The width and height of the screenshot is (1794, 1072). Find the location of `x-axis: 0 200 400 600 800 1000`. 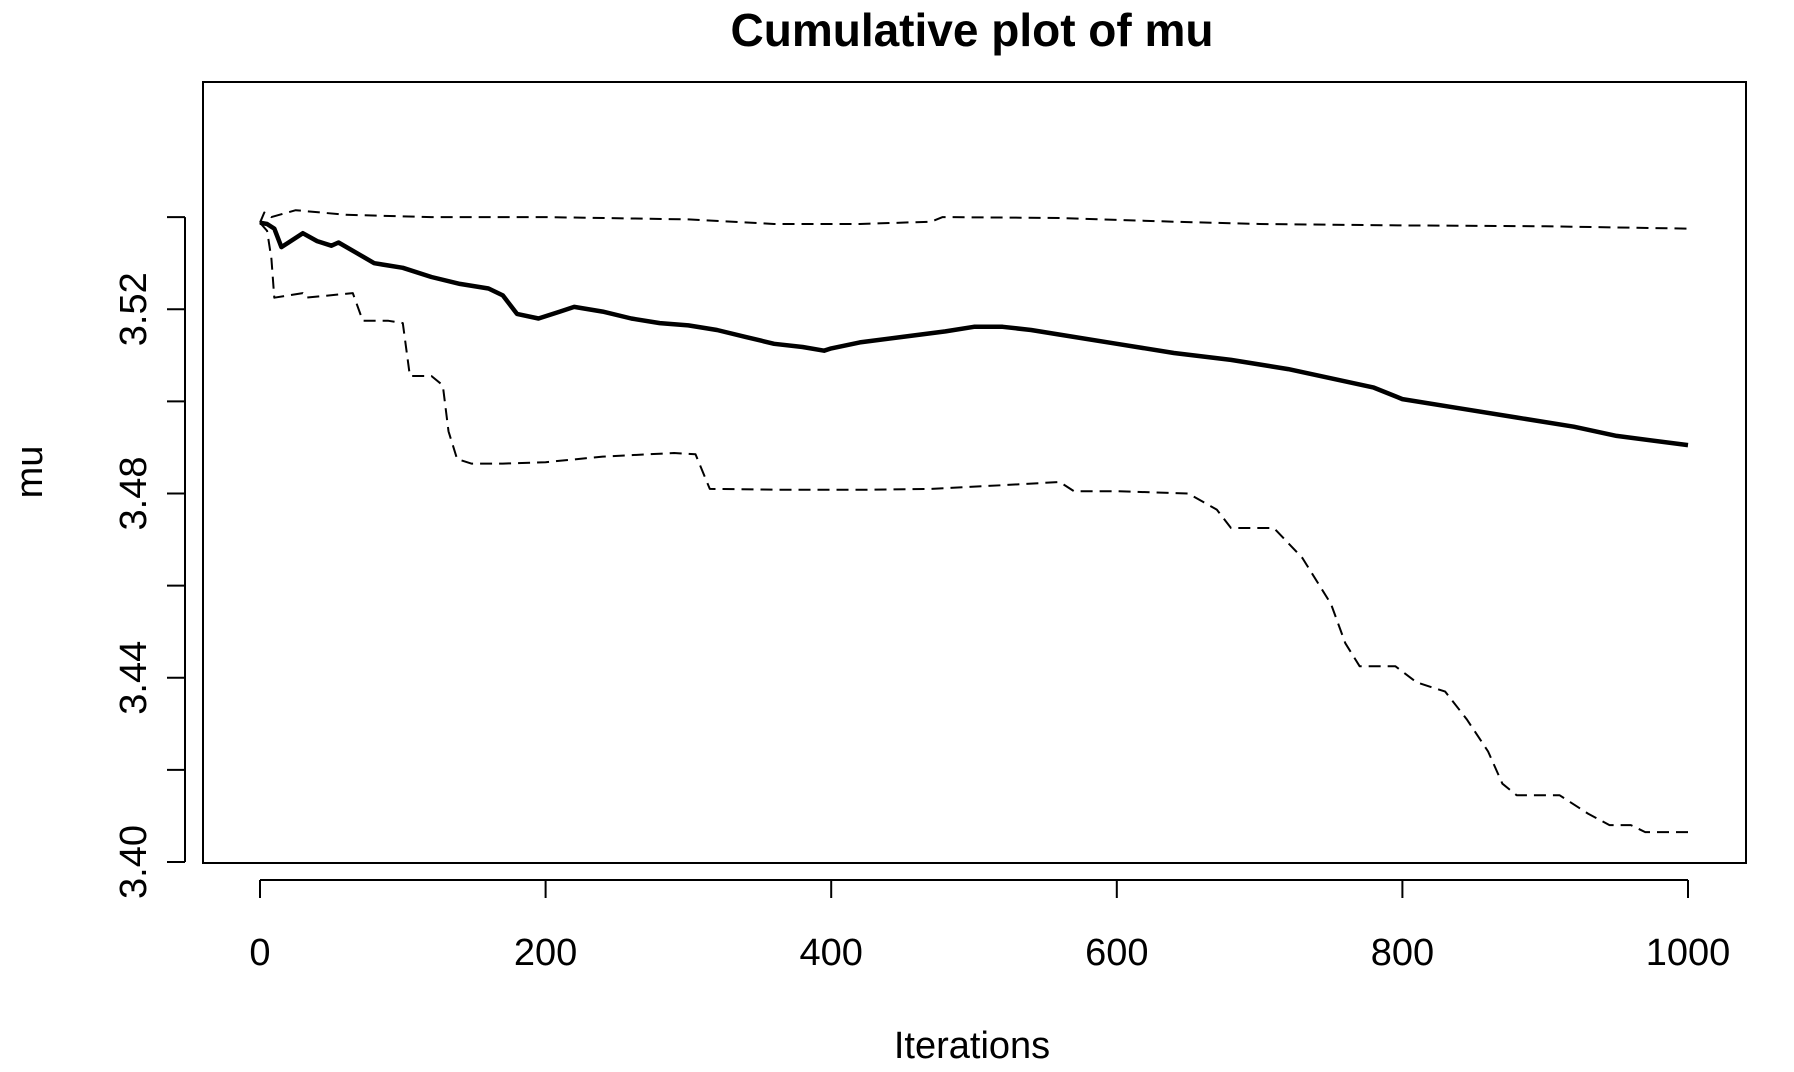

x-axis: 0 200 400 600 800 1000 is located at coordinates (990, 926).